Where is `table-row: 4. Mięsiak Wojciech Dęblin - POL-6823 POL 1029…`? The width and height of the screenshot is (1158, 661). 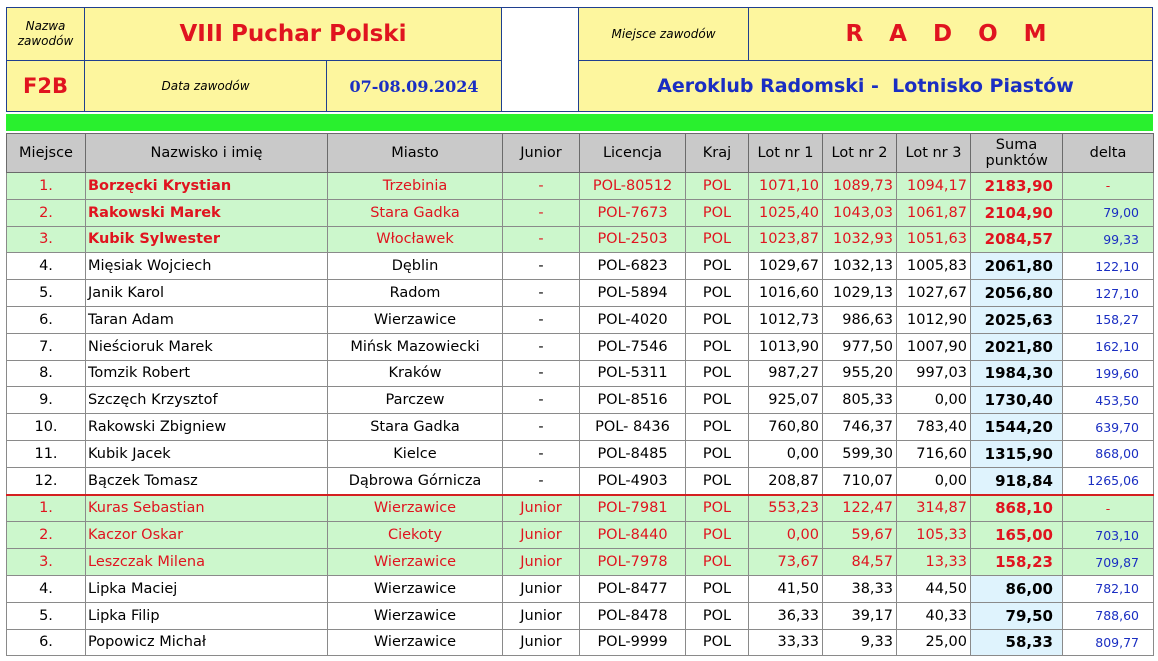
table-row: 4. Mięsiak Wojciech Dęblin - POL-6823 POL 1029… is located at coordinates (580, 266).